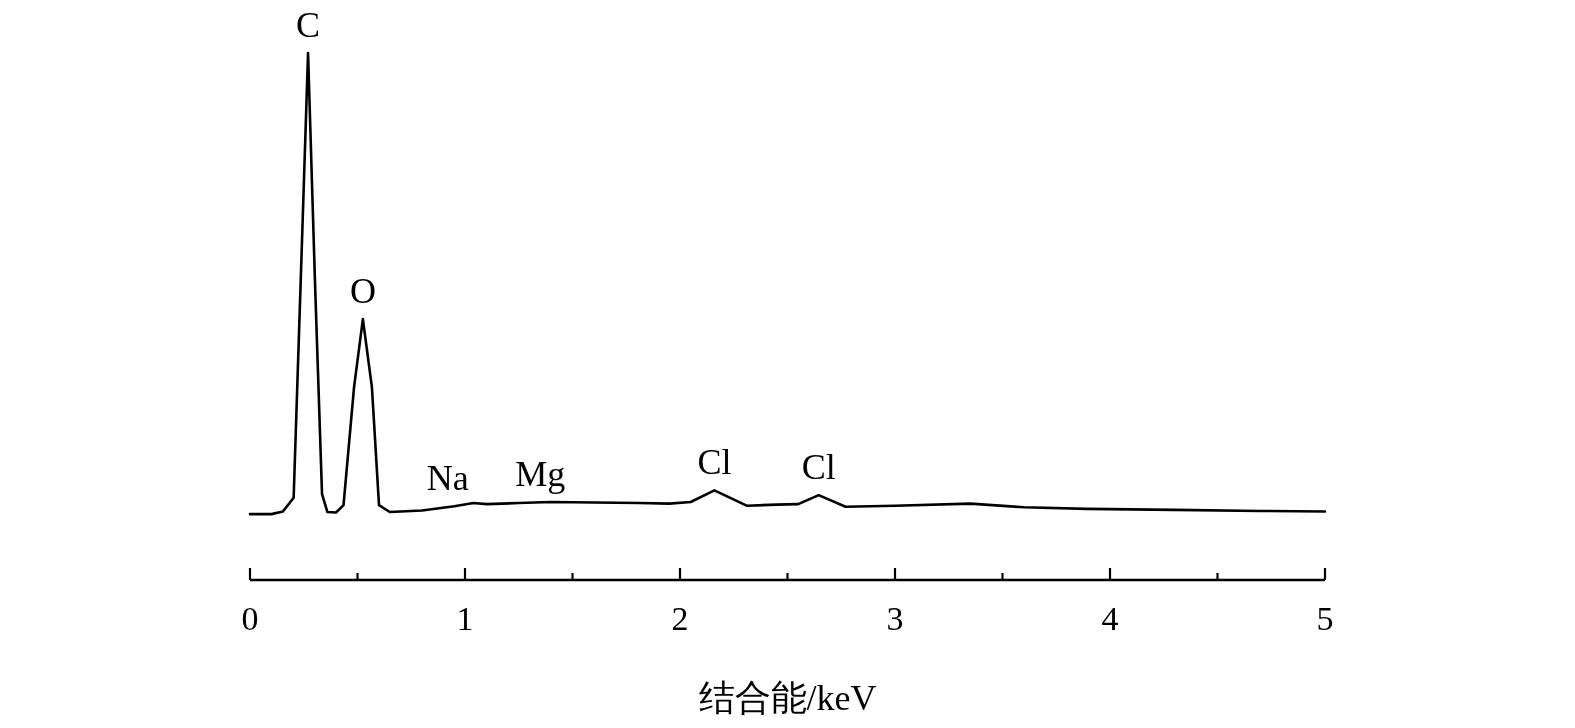 Image resolution: width=1575 pixels, height=728 pixels. What do you see at coordinates (447, 478) in the screenshot?
I see `annotation: Na` at bounding box center [447, 478].